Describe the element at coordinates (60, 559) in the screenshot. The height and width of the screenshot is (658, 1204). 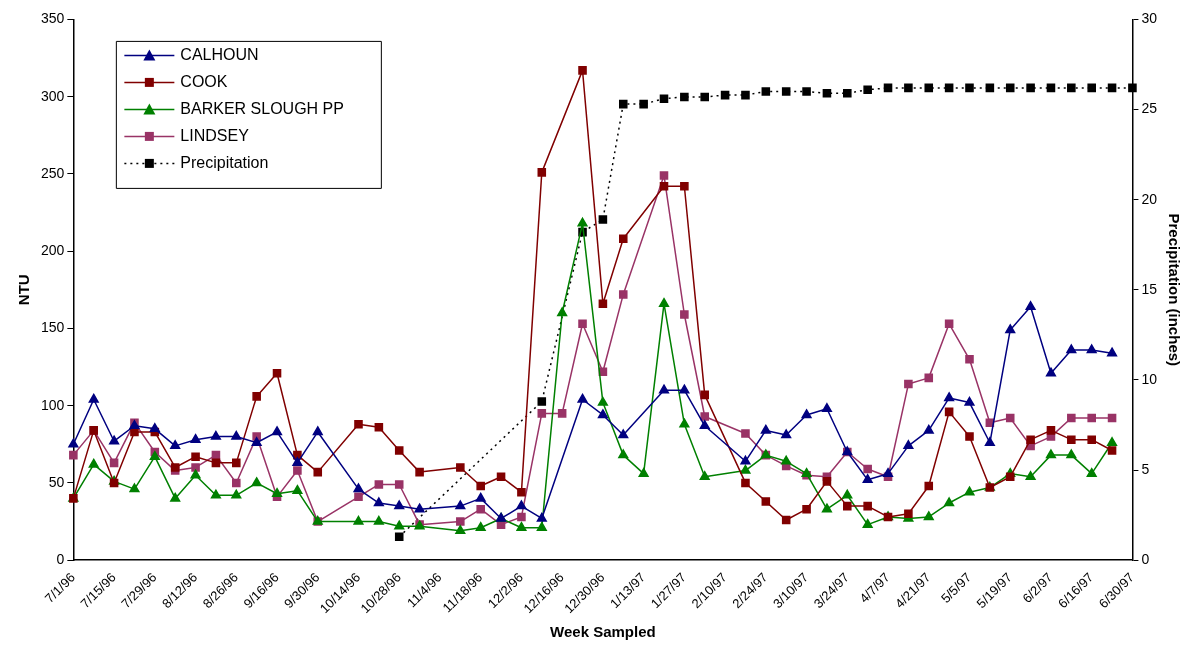
I see `y-tick-label: 0` at that location.